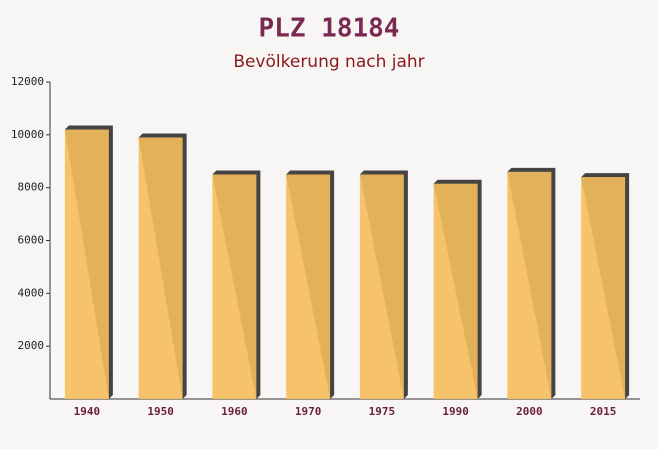 This screenshot has width=658, height=449. I want to click on x-tick-label: 1990, so click(455, 411).